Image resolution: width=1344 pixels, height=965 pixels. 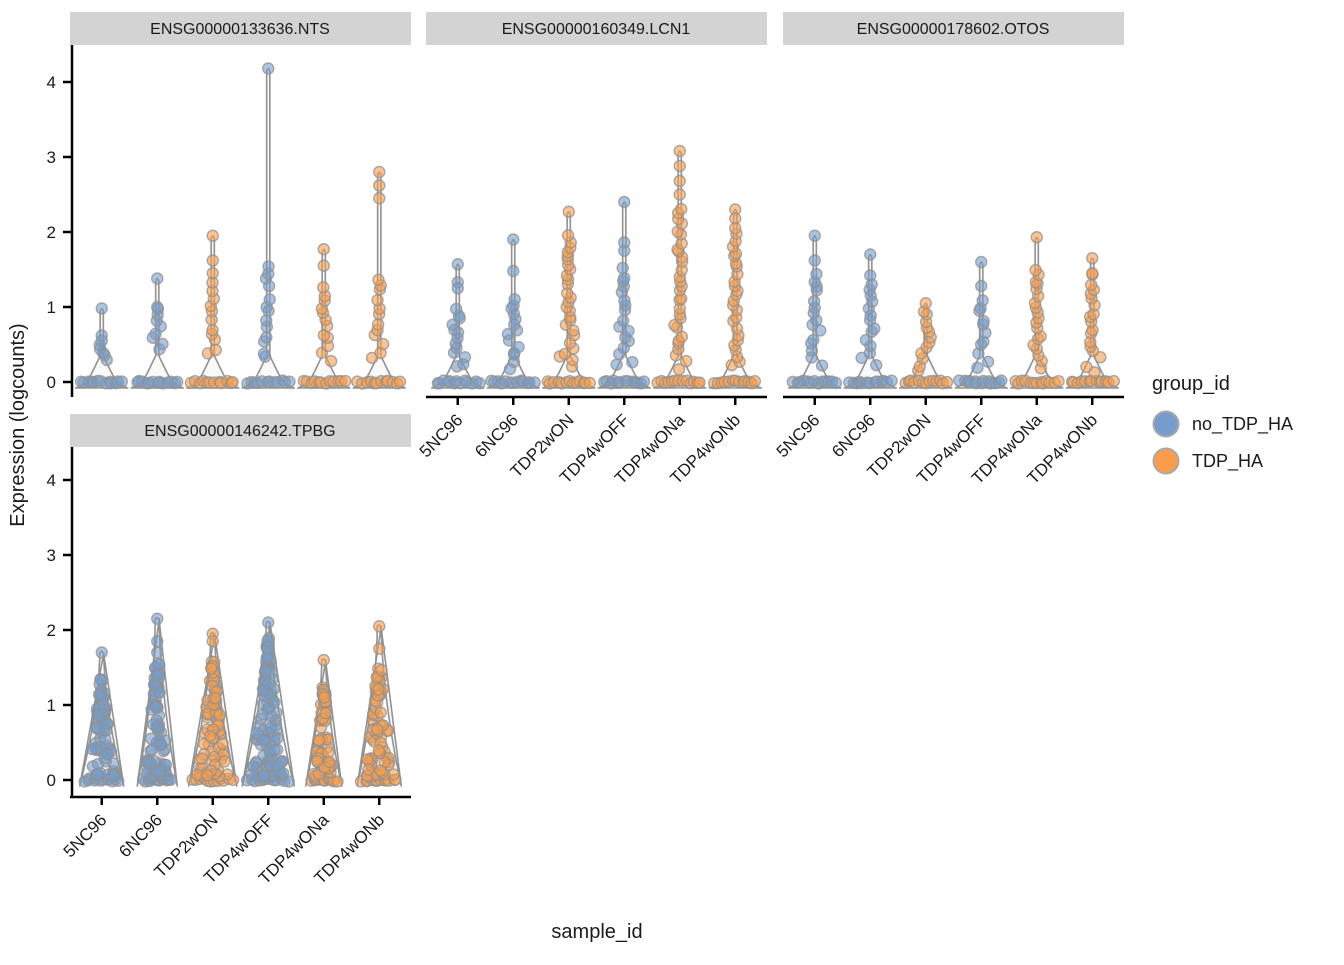 I want to click on facet-strip-lcn1: ENSG00000160349.LCN1, so click(x=596, y=28).